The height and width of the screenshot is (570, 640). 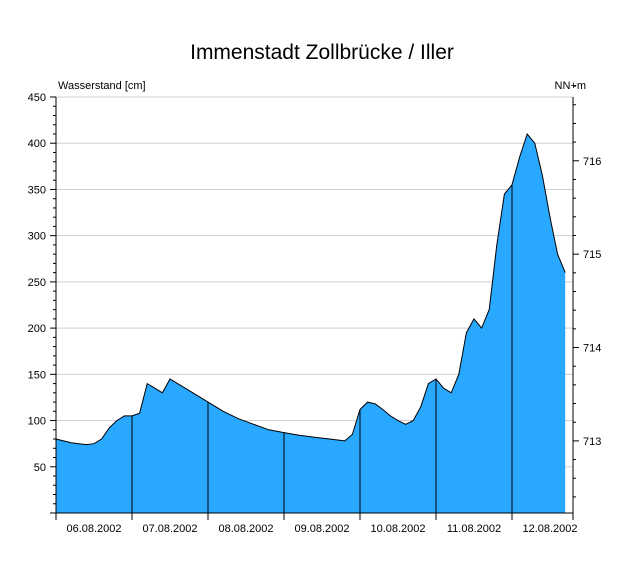 What do you see at coordinates (474, 529) in the screenshot?
I see `x-tick-label-5: 11.08.2002` at bounding box center [474, 529].